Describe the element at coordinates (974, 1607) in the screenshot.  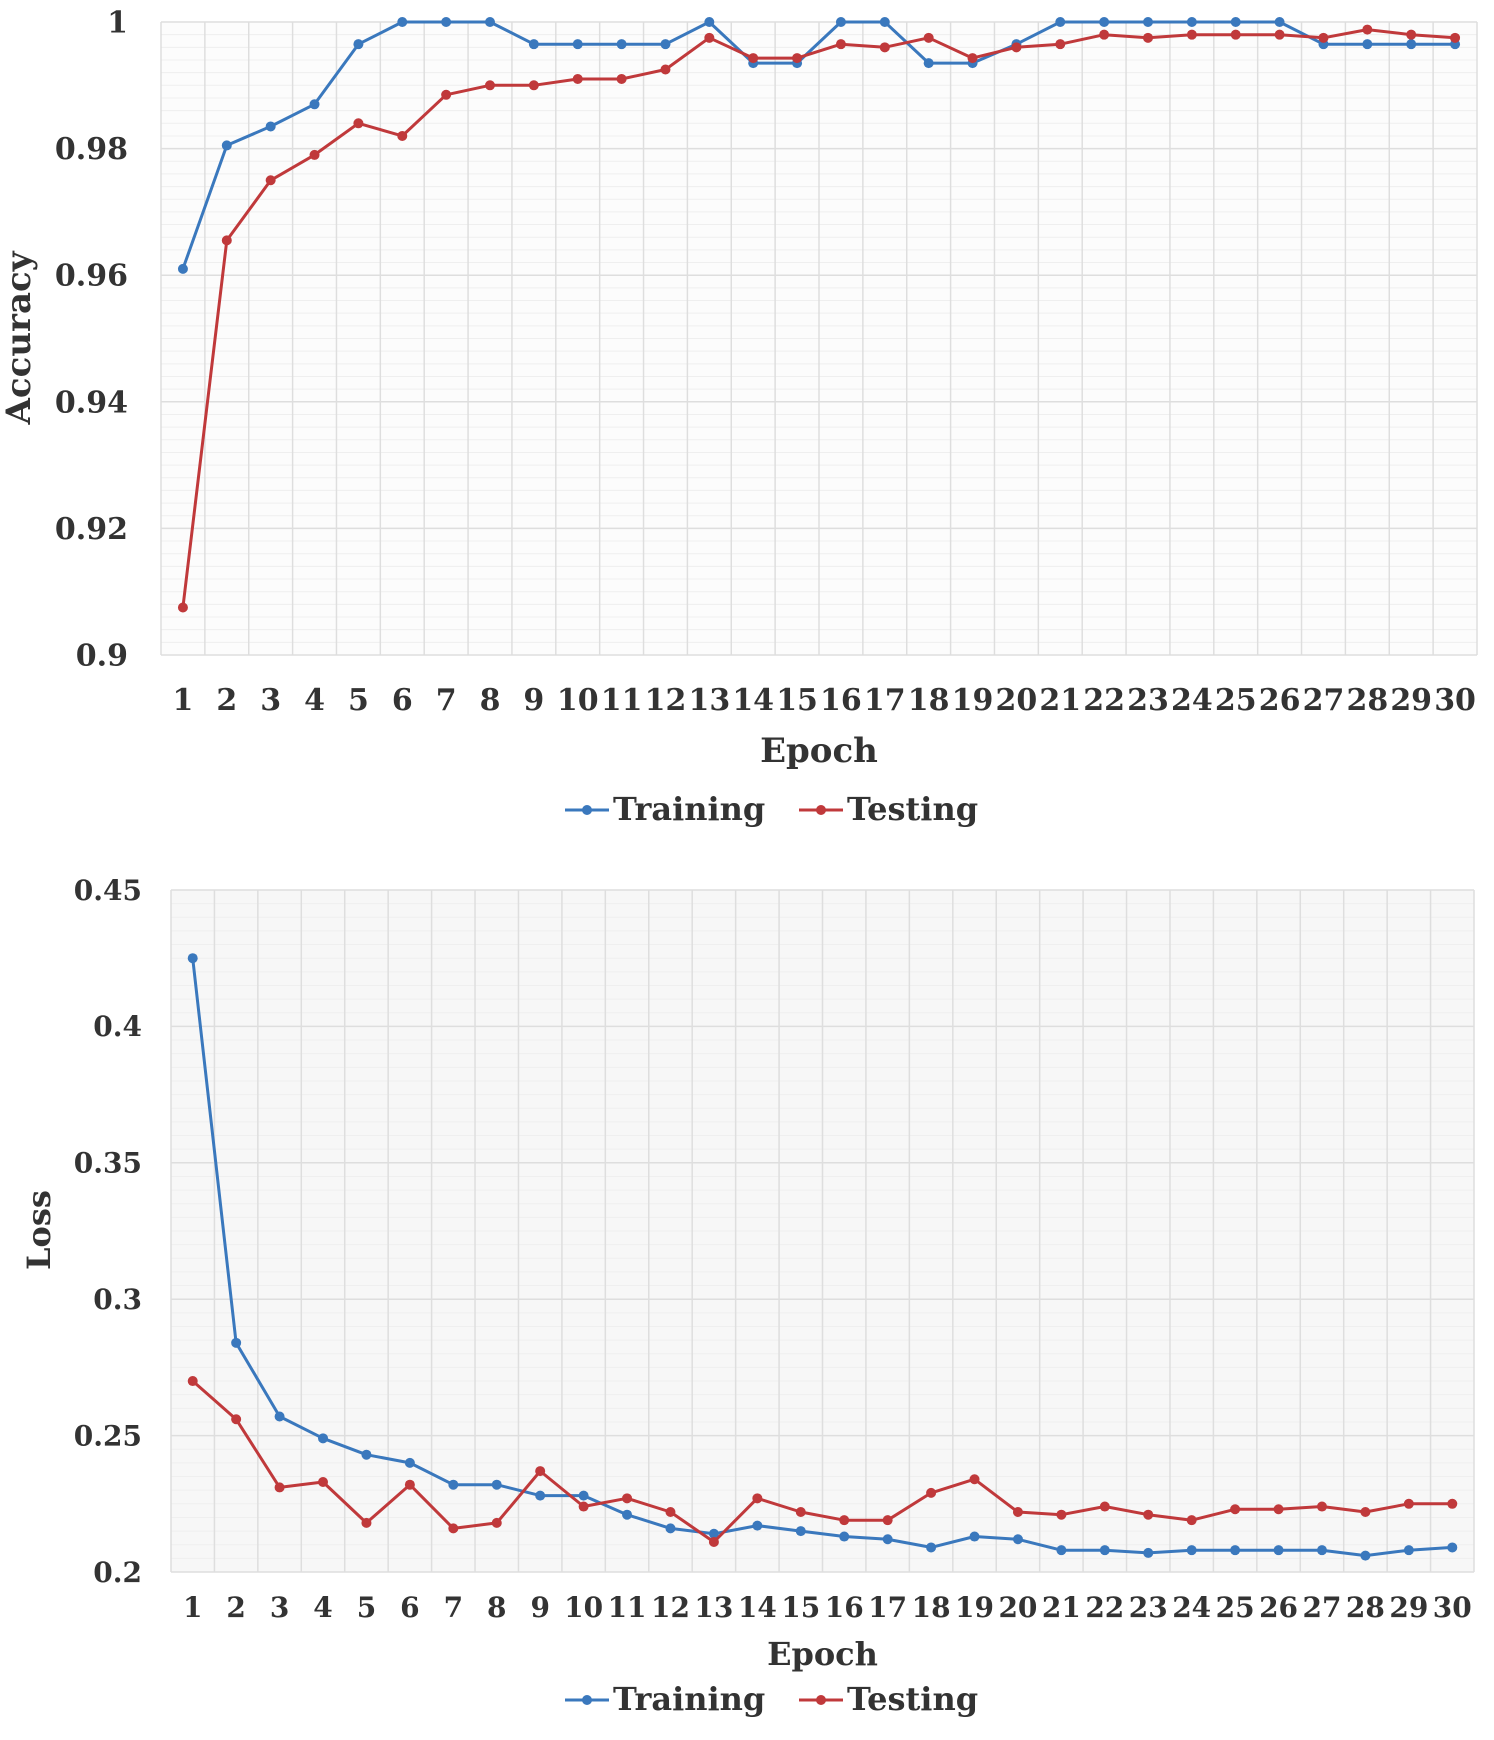
I see `x-tick-label: 19` at that location.